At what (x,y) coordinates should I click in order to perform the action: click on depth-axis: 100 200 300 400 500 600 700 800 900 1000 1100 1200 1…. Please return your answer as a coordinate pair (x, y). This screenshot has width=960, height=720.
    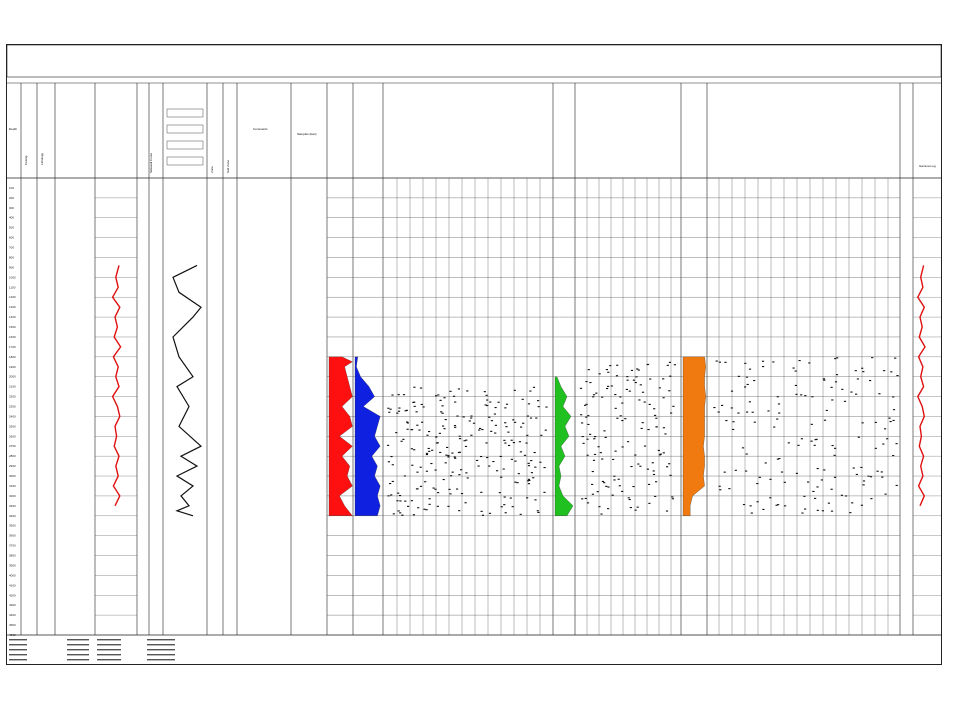
    Looking at the image, I should click on (12, 411).